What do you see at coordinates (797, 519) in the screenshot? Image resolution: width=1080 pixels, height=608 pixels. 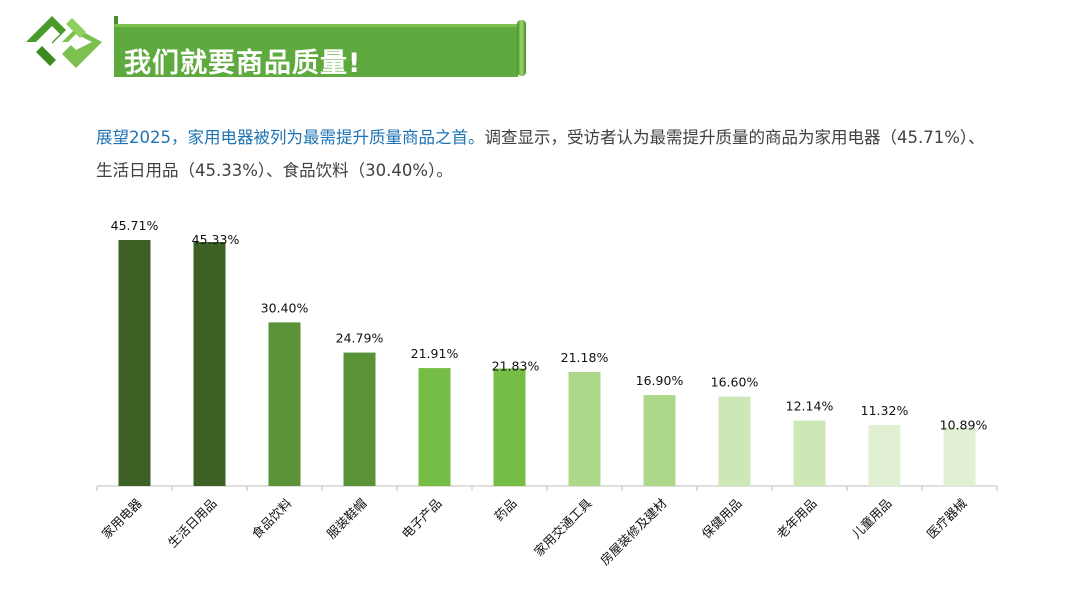 I see `x-tick-label: 老年用品` at bounding box center [797, 519].